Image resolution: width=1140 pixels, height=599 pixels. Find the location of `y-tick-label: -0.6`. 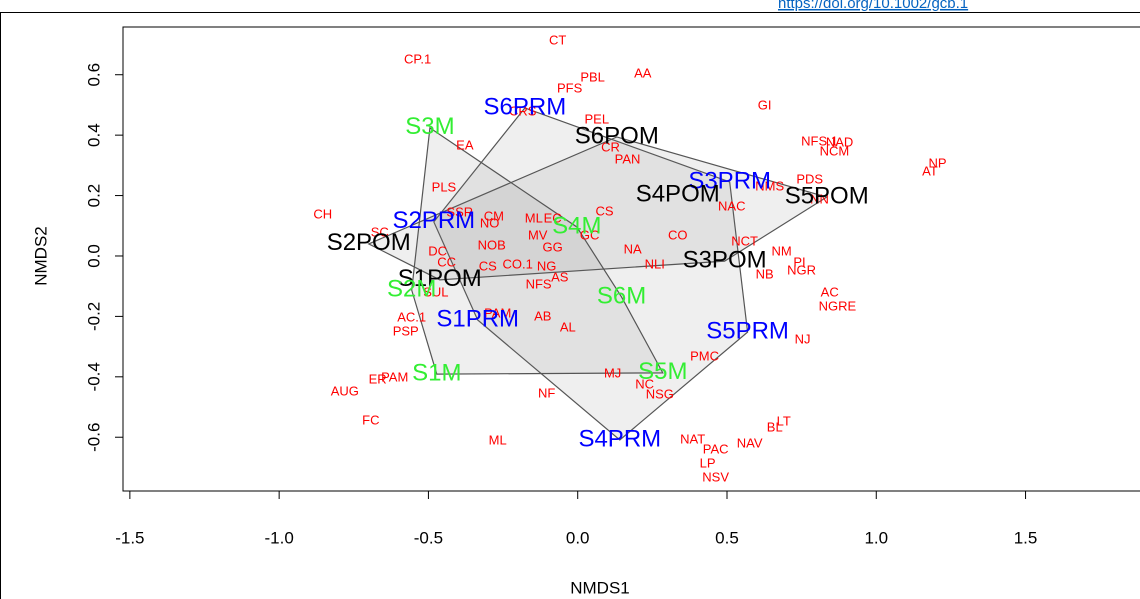

y-tick-label: -0.6 is located at coordinates (93, 437).